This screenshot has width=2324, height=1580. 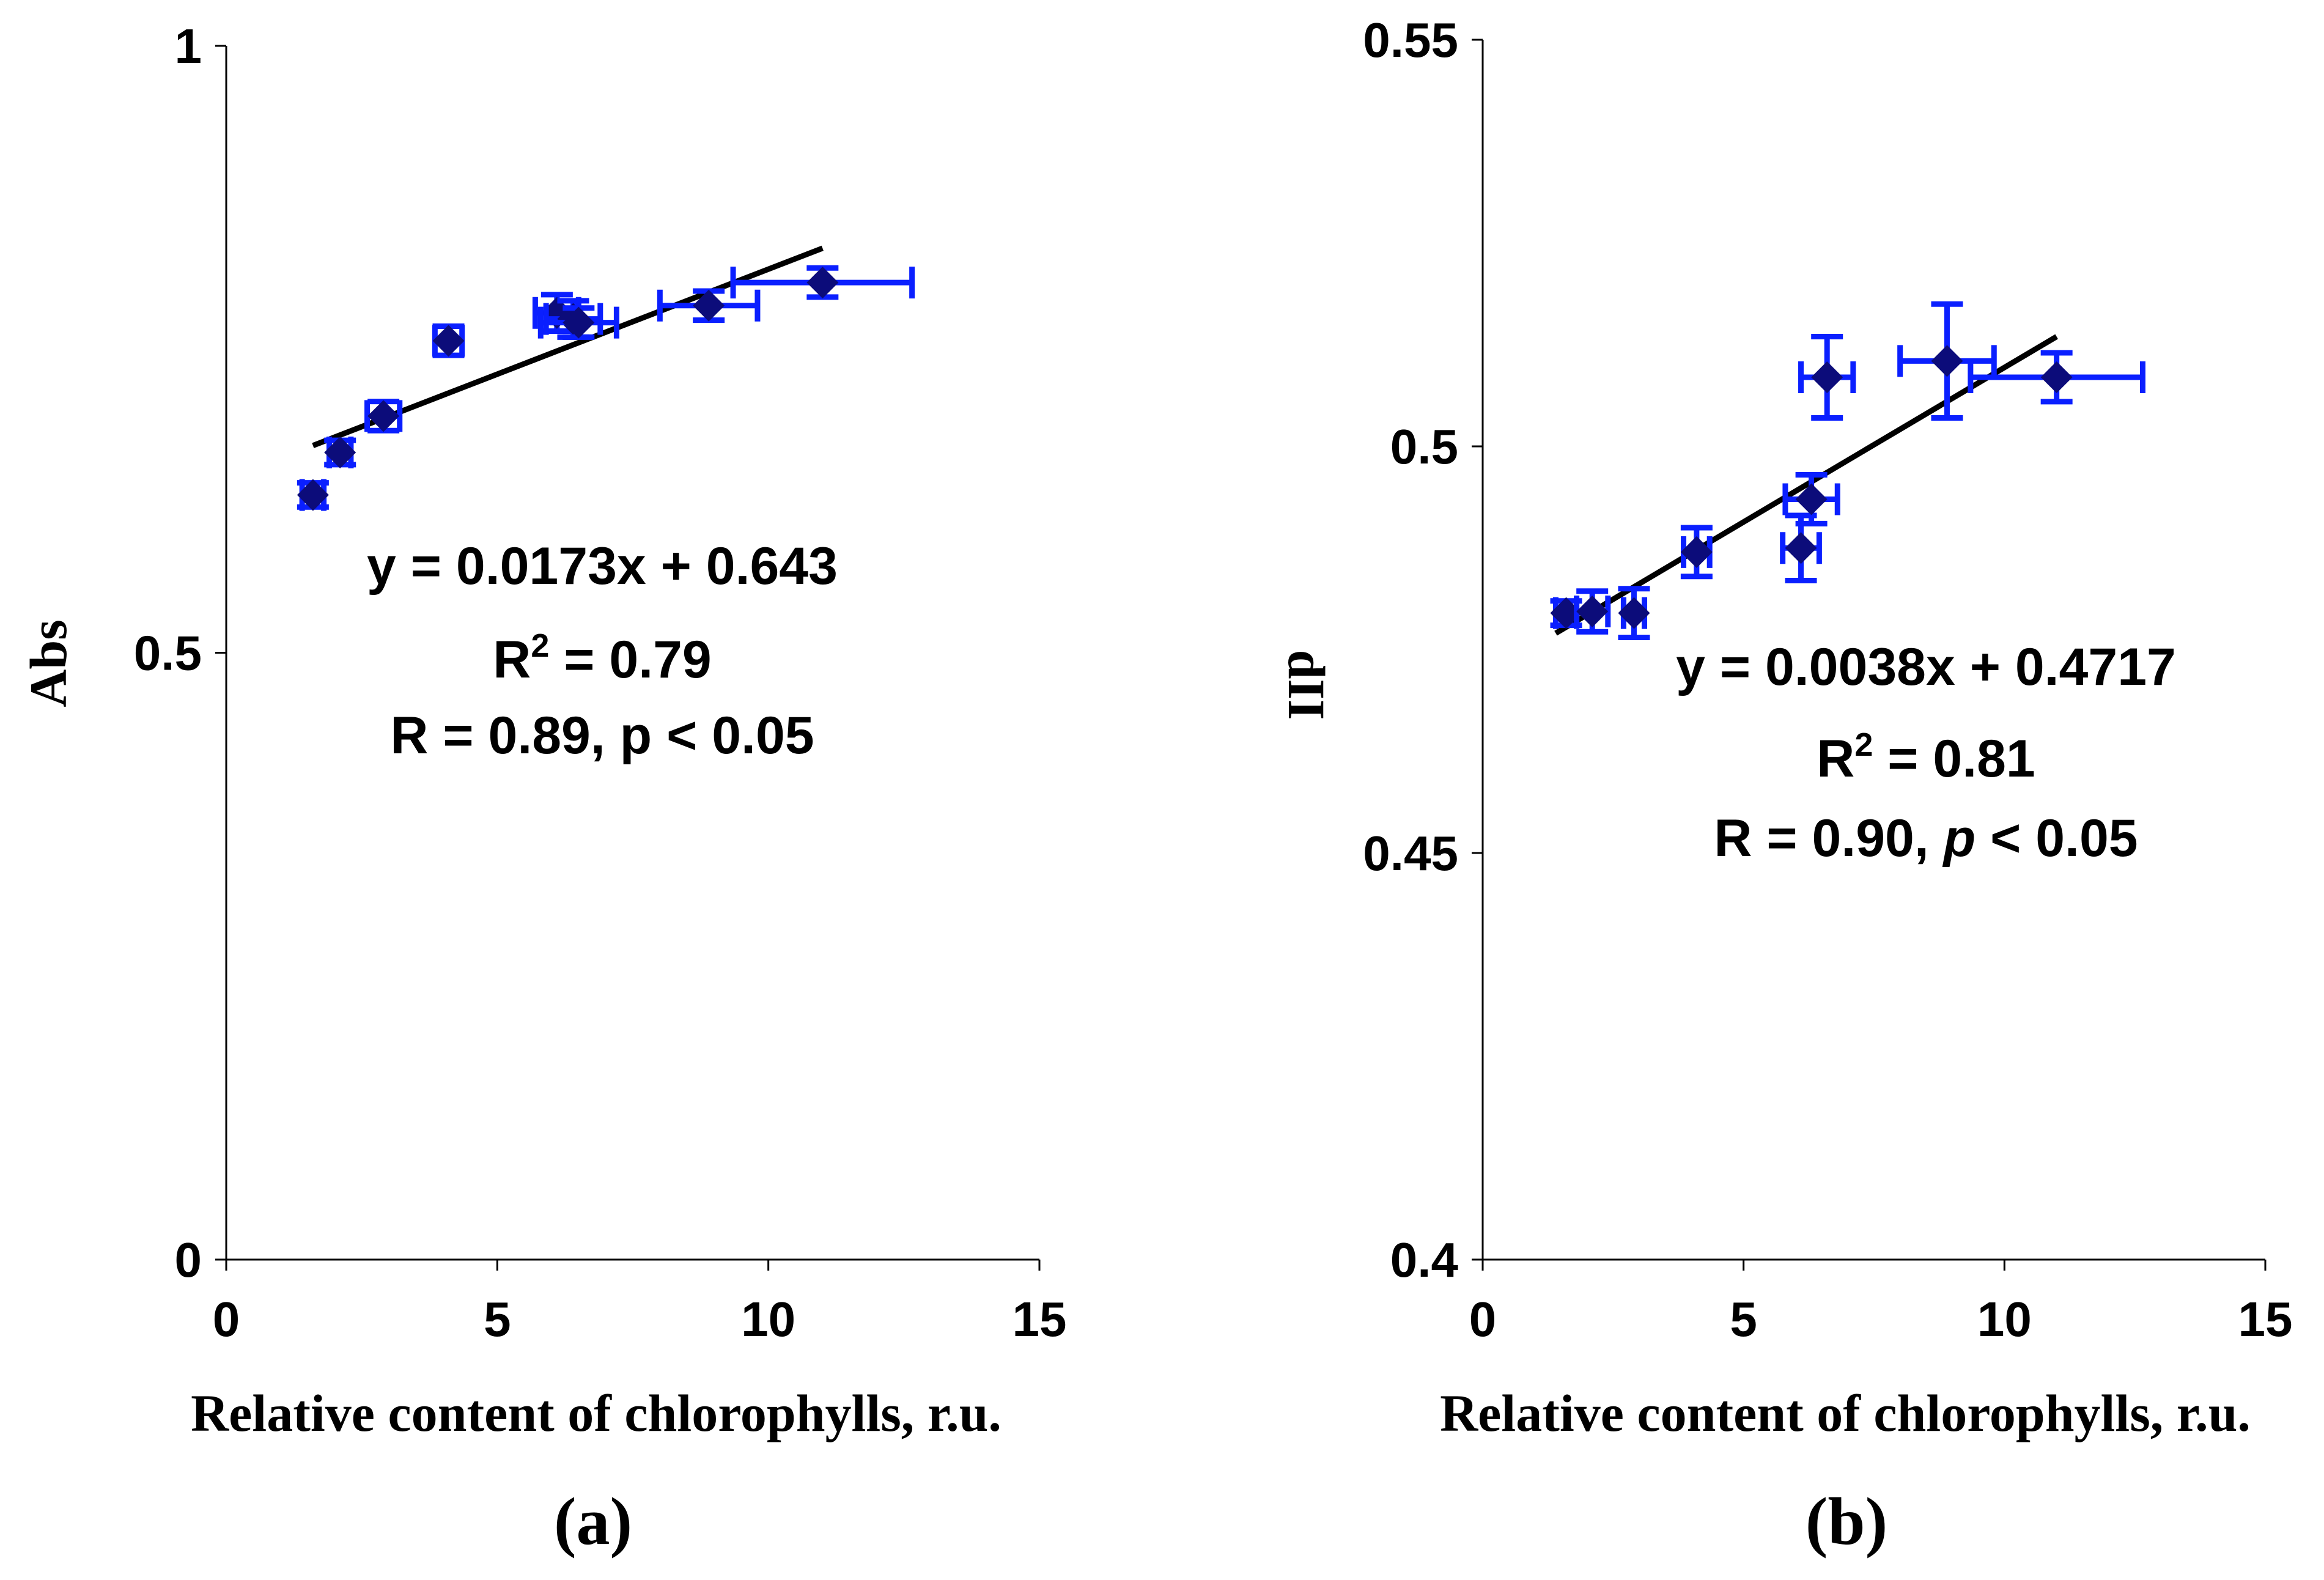 What do you see at coordinates (168, 653) in the screenshot?
I see `chart-a-ytick-label: 0.5` at bounding box center [168, 653].